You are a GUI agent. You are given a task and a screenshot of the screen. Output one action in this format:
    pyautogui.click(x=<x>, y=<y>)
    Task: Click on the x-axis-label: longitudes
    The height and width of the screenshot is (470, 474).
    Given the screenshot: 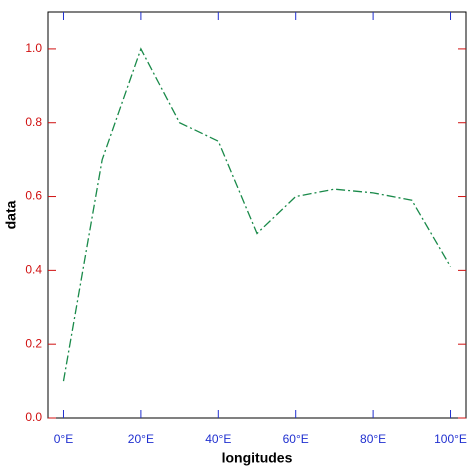 What is the action you would take?
    pyautogui.click(x=257, y=458)
    